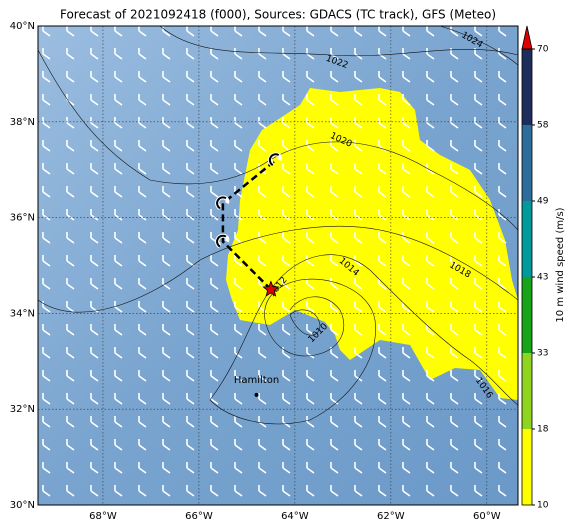  I want to click on storm-symbol, so click(274, 159).